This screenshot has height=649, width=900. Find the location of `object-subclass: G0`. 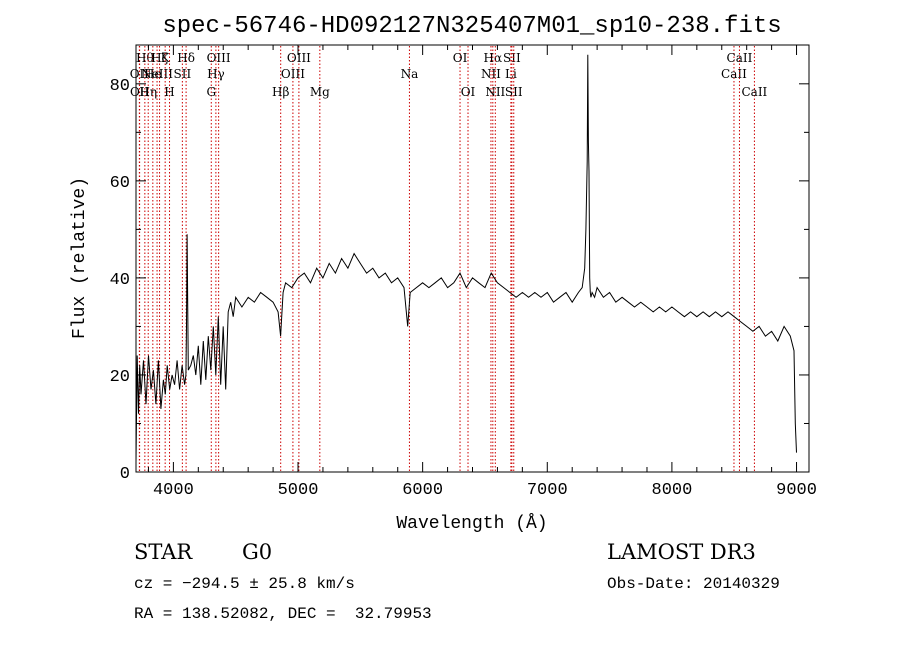

object-subclass: G0 is located at coordinates (257, 552).